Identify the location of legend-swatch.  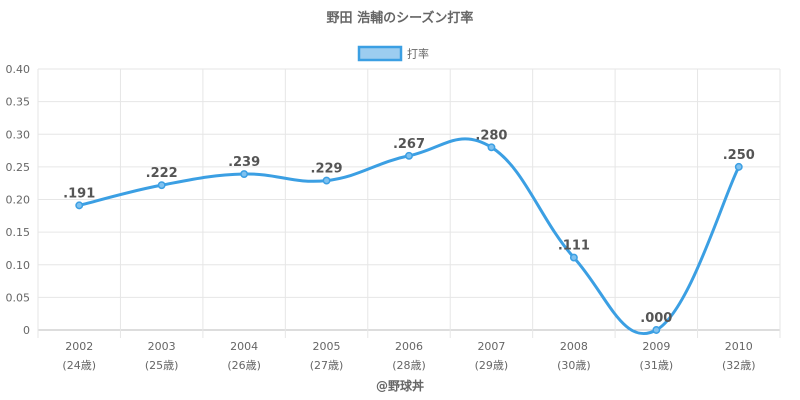
(380, 53).